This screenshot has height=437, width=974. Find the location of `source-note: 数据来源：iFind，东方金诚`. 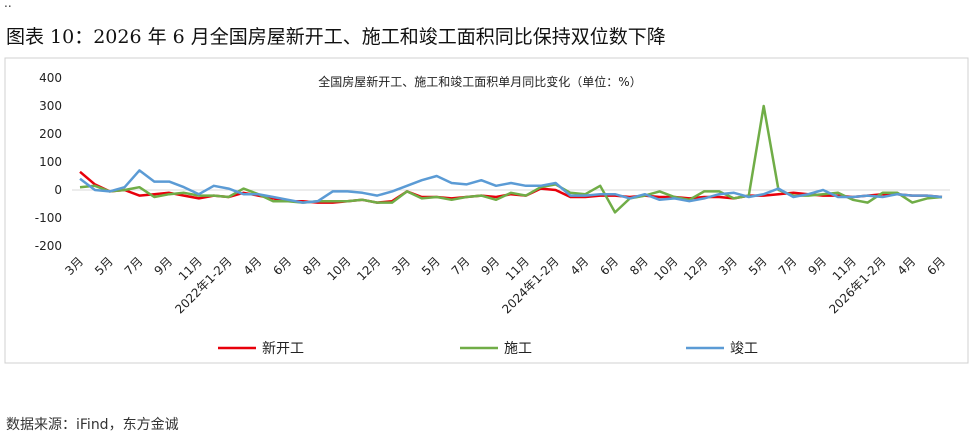

source-note: 数据来源：iFind，东方金诚 is located at coordinates (92, 425).